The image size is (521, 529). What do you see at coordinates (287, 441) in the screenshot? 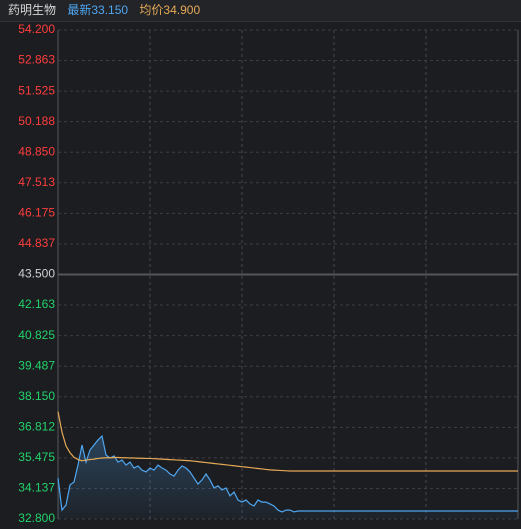
I see `average-line` at bounding box center [287, 441].